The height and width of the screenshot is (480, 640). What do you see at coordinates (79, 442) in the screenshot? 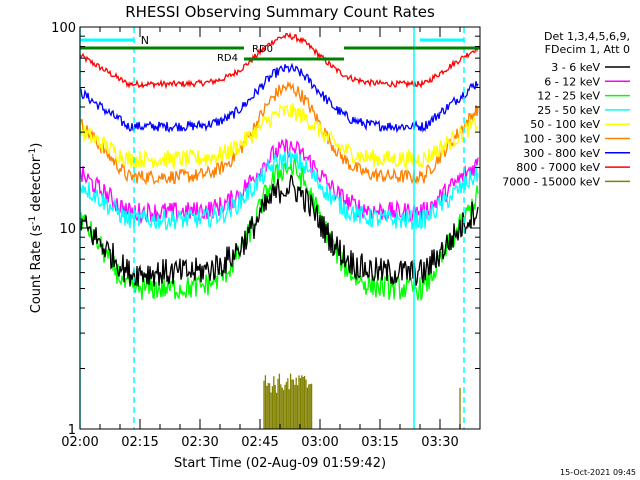
I see `x-tick-label: 02:00` at bounding box center [79, 442].